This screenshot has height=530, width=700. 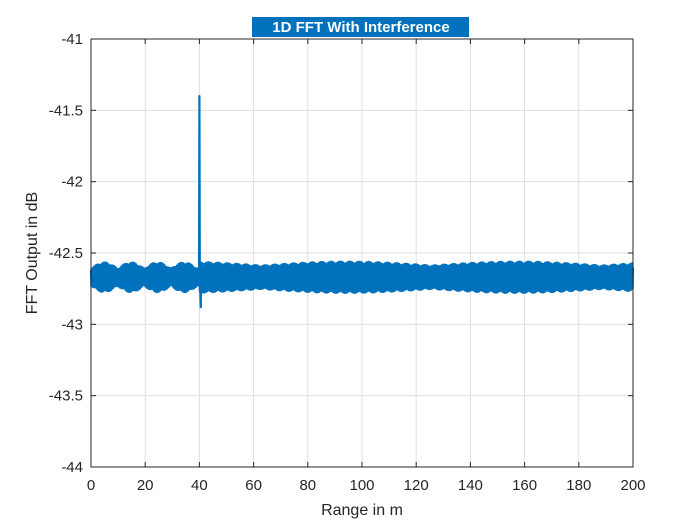 What do you see at coordinates (66, 110) in the screenshot?
I see `y-tick-label: -41.5` at bounding box center [66, 110].